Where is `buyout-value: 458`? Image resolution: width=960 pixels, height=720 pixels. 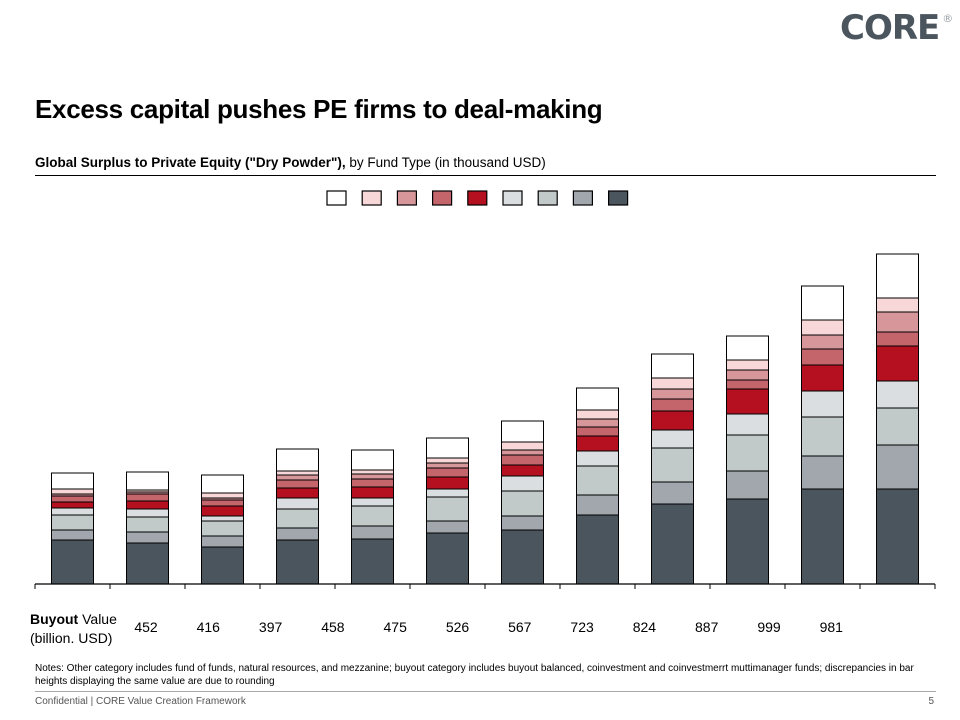 buyout-value: 458 is located at coordinates (333, 627).